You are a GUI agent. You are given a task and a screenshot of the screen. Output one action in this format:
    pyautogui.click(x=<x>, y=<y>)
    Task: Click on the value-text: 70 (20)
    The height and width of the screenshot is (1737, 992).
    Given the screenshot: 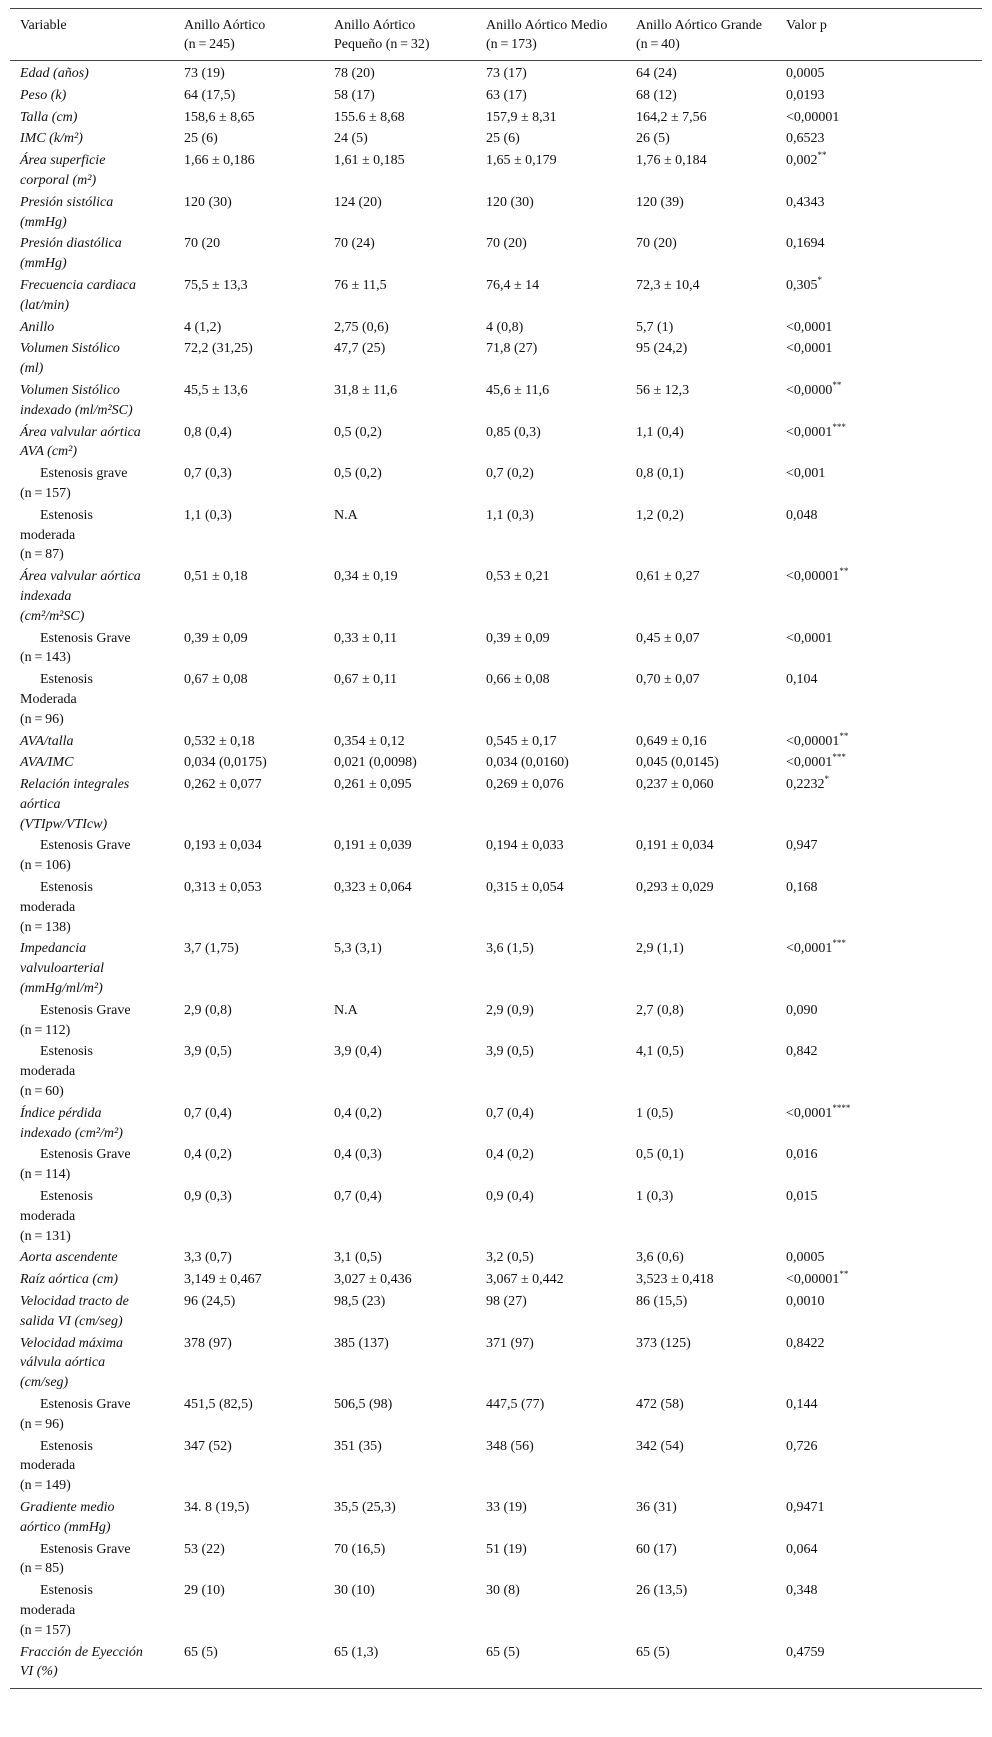 What is the action you would take?
    pyautogui.click(x=506, y=244)
    